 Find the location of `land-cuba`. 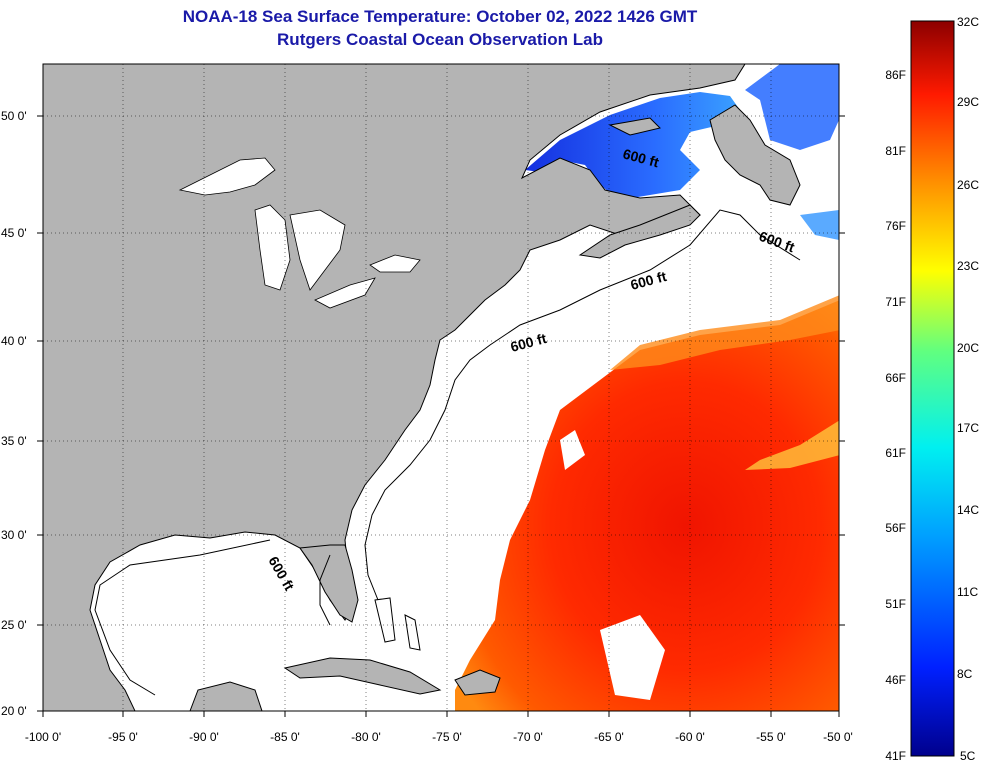

land-cuba is located at coordinates (362, 676).